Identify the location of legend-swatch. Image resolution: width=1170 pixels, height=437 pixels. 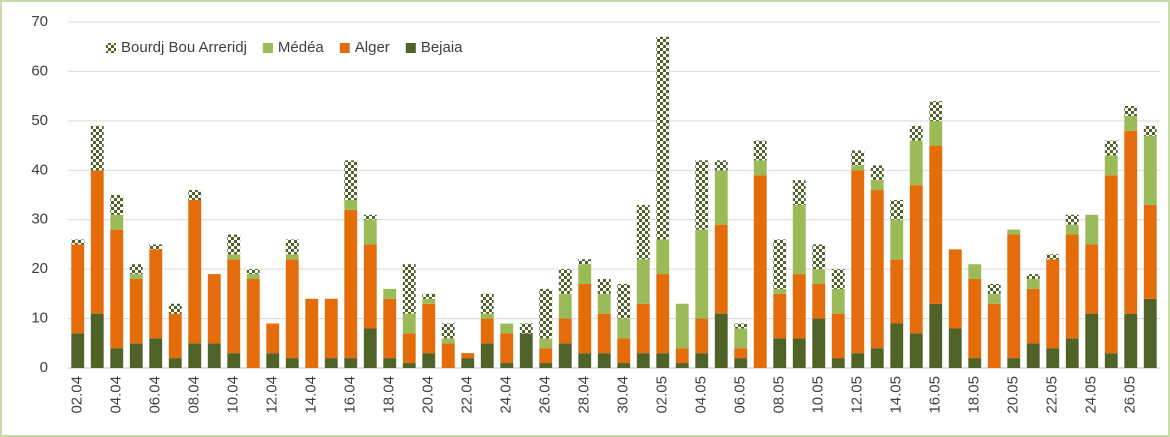
(344, 48).